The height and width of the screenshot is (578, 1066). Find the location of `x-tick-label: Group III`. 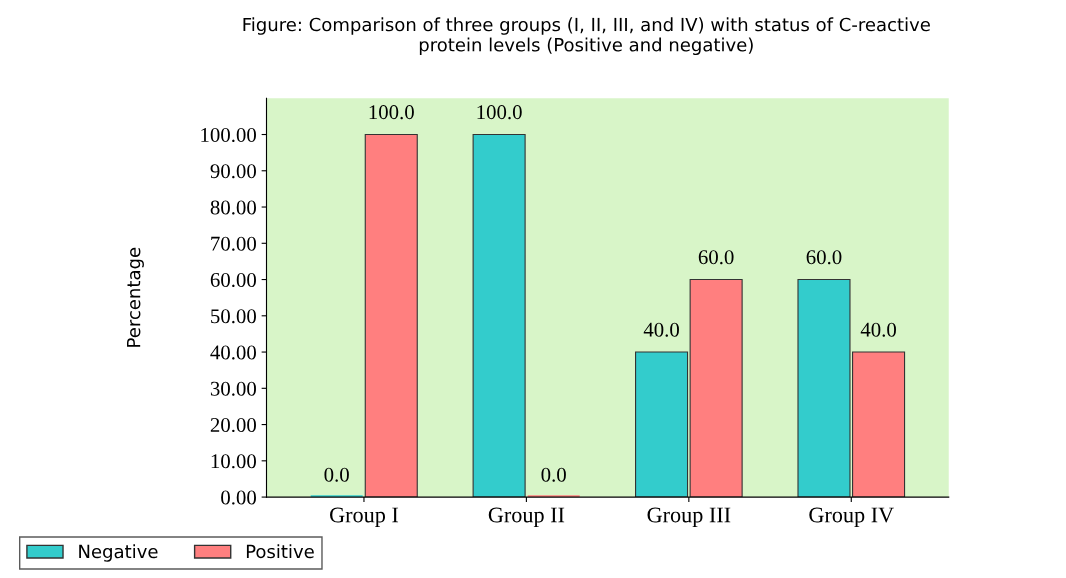

x-tick-label: Group III is located at coordinates (689, 517).